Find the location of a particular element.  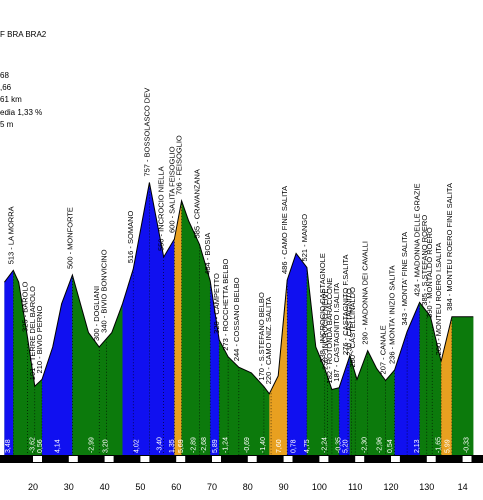

x-tick-label-6: 80 is located at coordinates (248, 487).